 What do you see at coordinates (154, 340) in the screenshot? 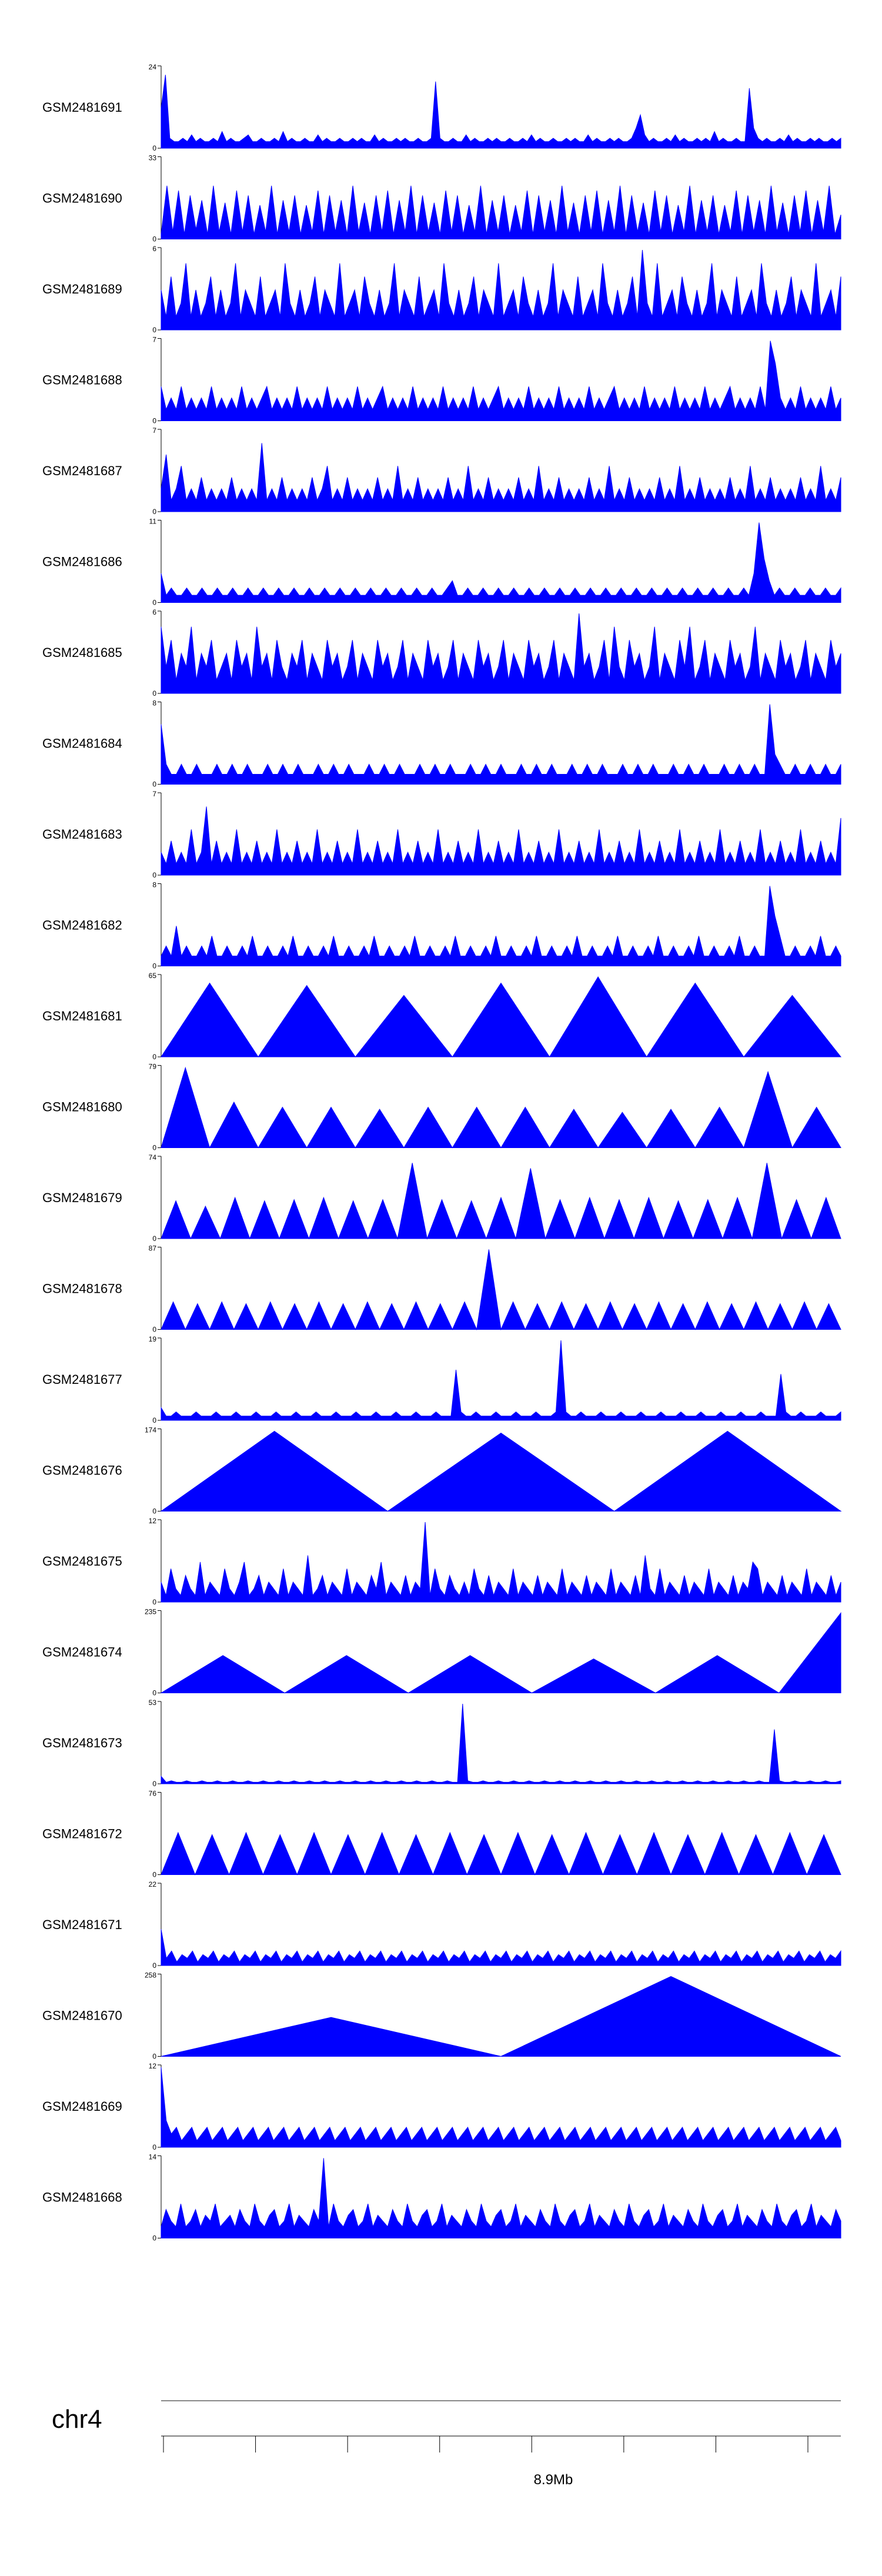
I see `track-ymax-label: 7` at bounding box center [154, 340].